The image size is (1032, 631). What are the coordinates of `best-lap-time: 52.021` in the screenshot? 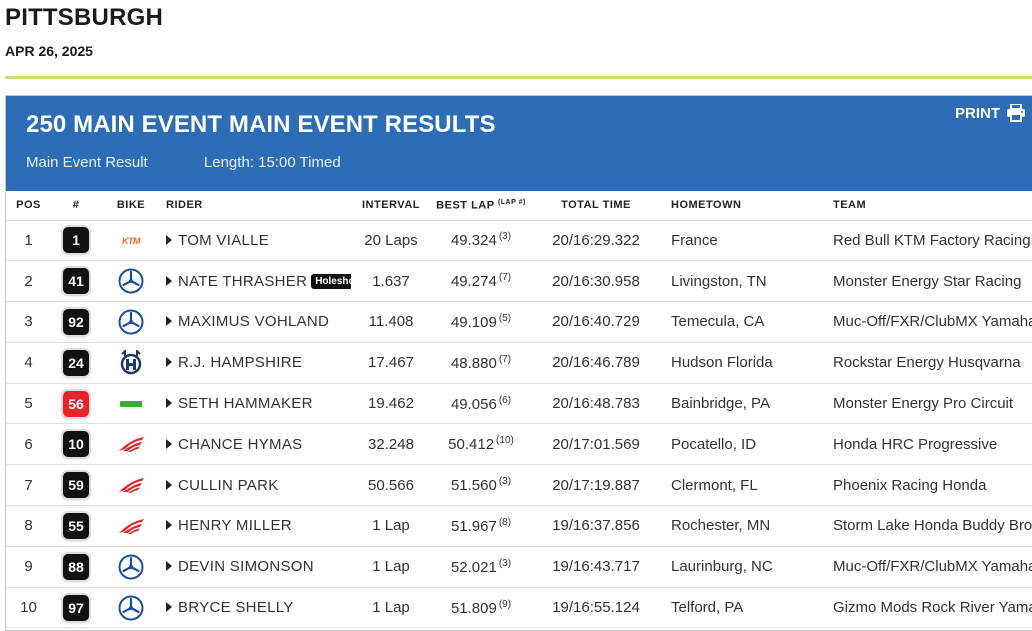 It's located at (473, 567).